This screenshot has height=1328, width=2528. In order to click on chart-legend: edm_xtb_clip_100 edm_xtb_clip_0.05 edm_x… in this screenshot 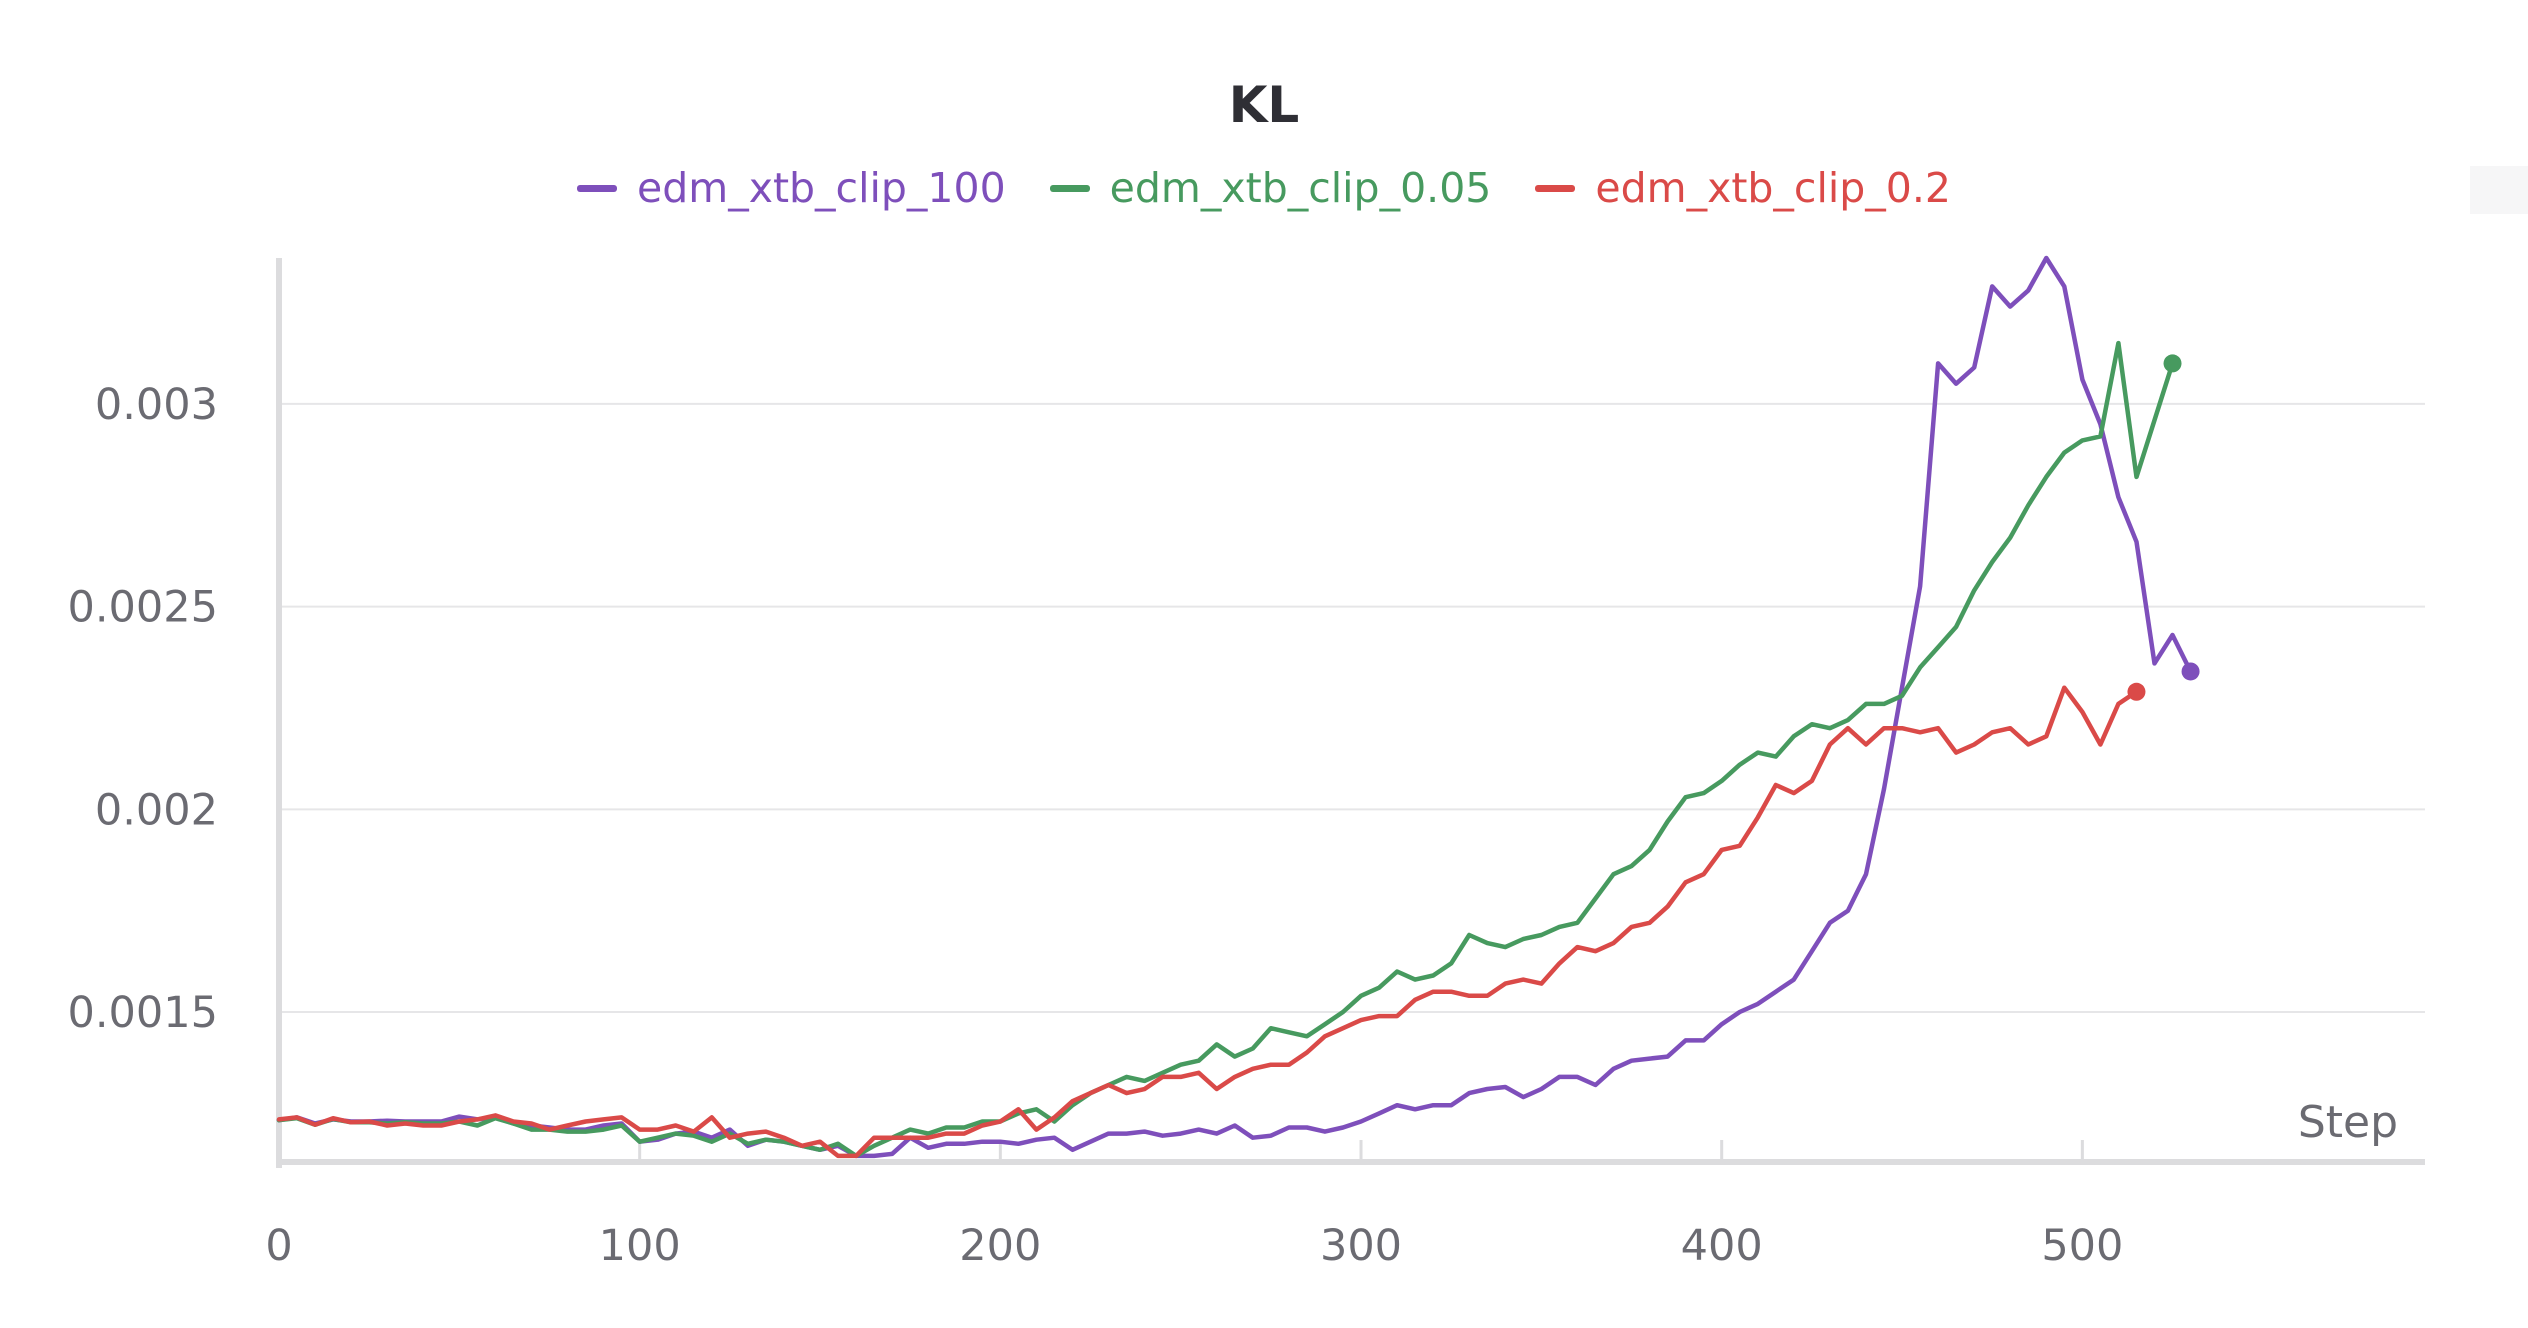, I will do `click(1264, 188)`.